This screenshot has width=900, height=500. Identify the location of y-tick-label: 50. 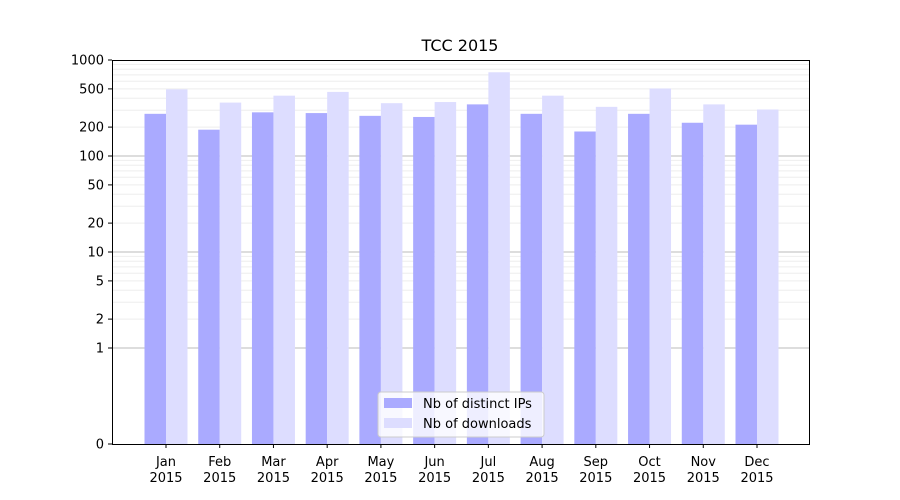
(95, 185).